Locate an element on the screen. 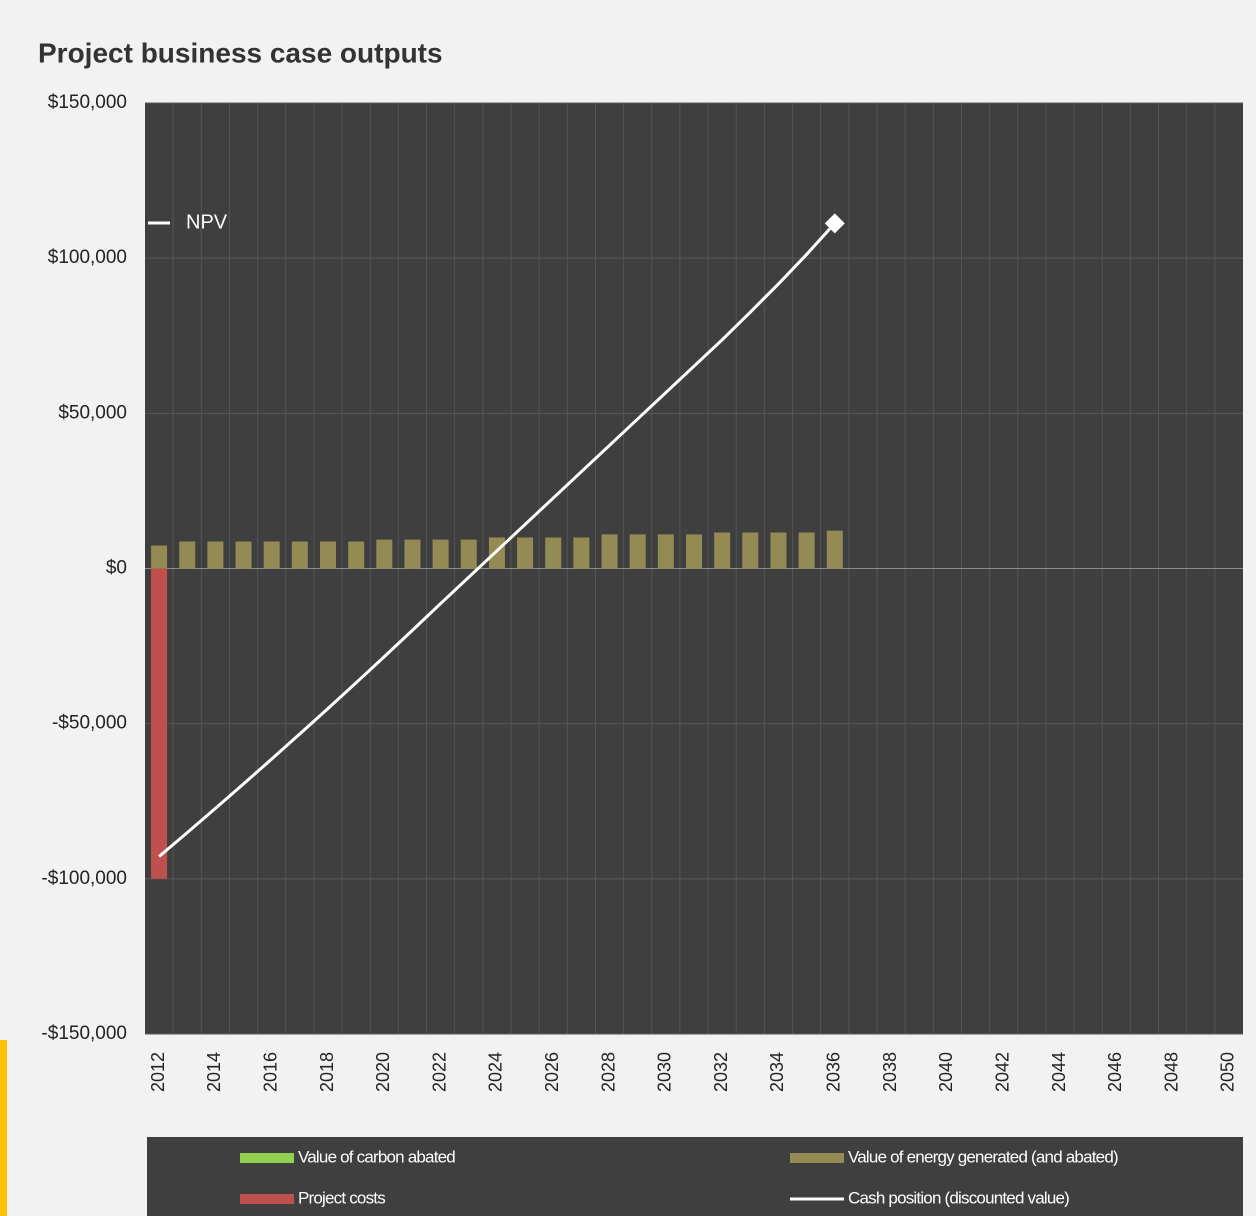 This screenshot has width=1256, height=1216. side-strip is located at coordinates (3, 1128).